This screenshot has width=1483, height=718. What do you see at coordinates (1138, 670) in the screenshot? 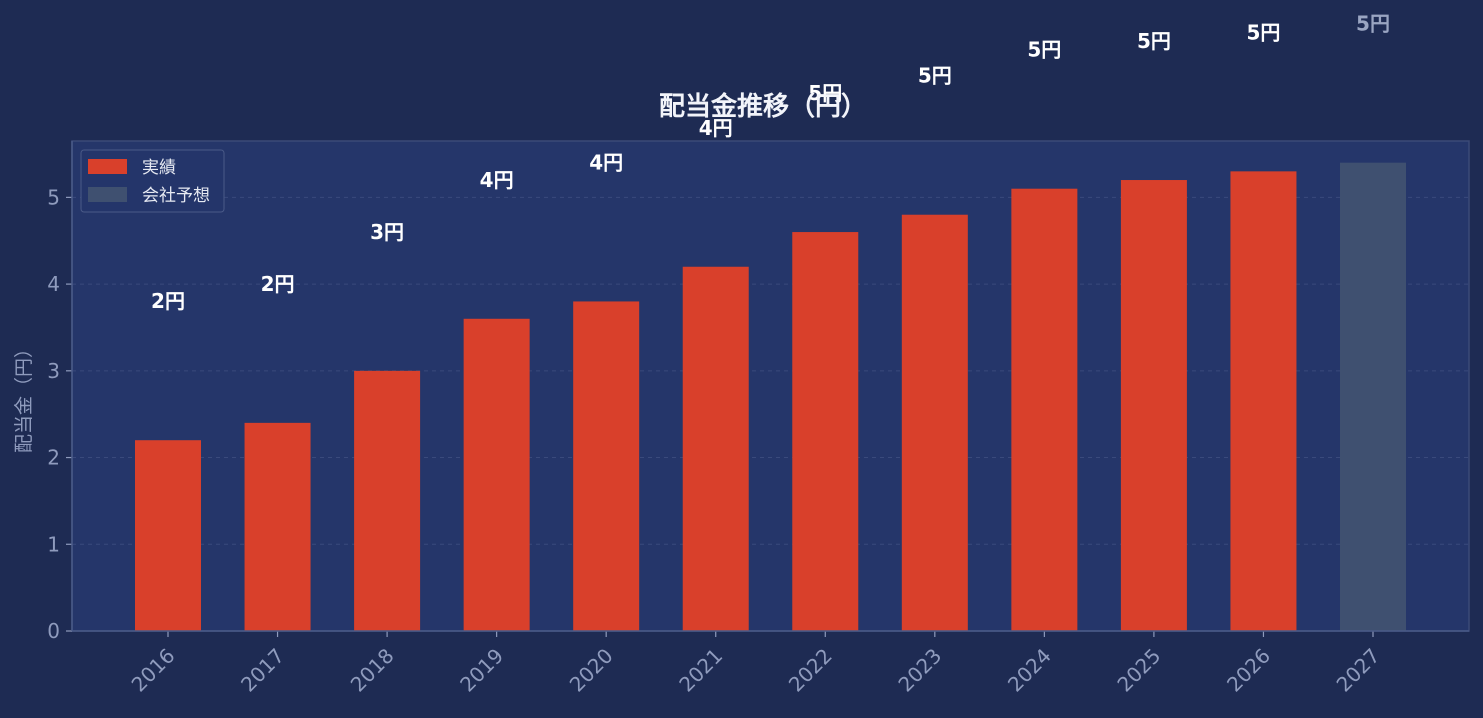
I see `x-tick-label: 2025` at bounding box center [1138, 670].